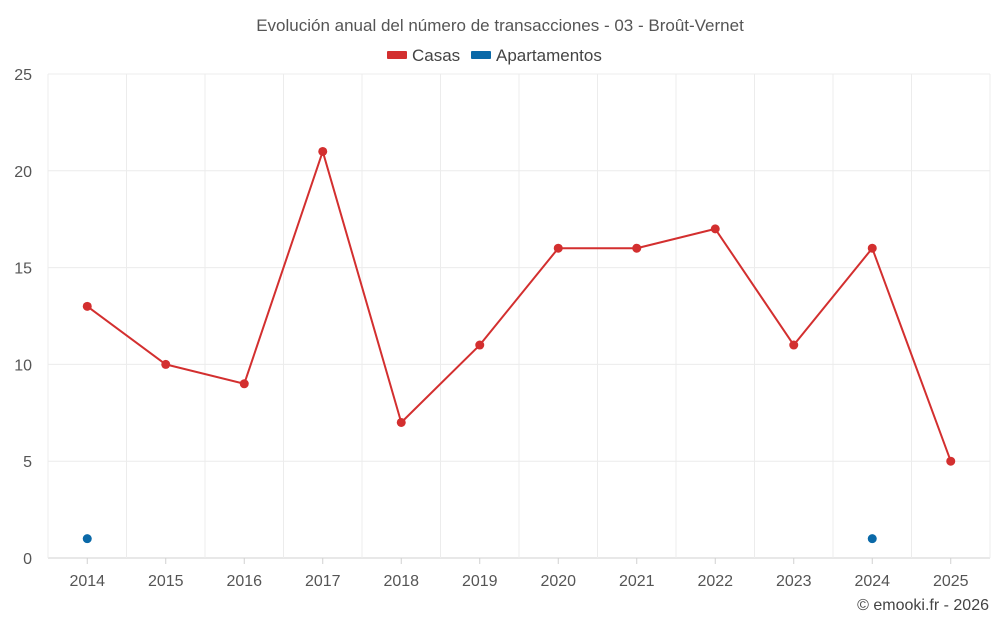 The image size is (1000, 625). Describe the element at coordinates (27, 559) in the screenshot. I see `y-tick-label: 0` at that location.